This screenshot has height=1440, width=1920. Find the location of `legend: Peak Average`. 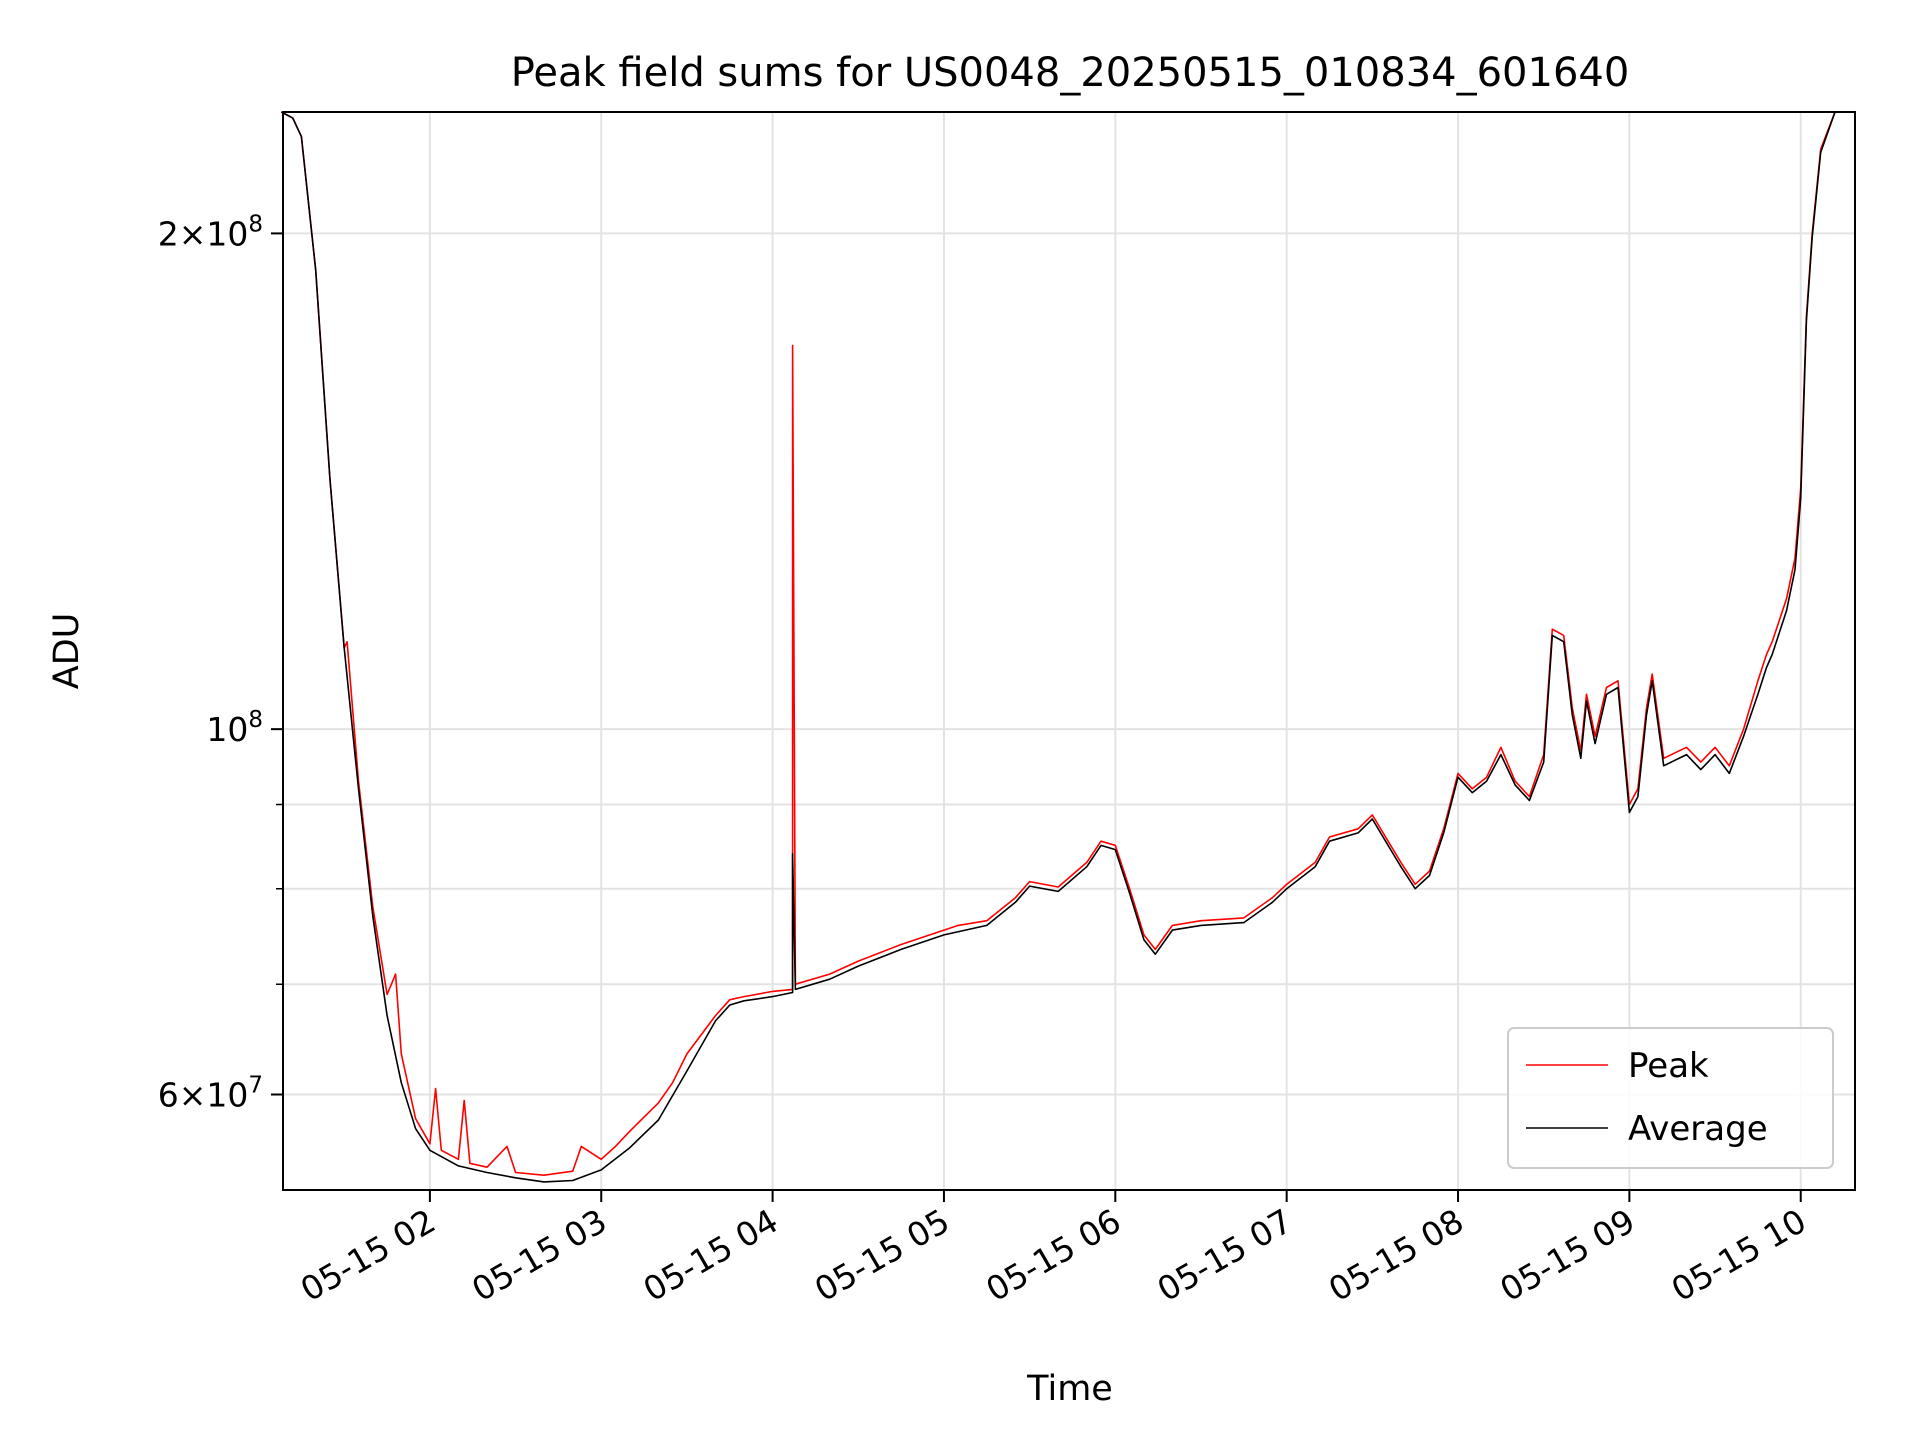

legend: Peak Average is located at coordinates (1670, 1098).